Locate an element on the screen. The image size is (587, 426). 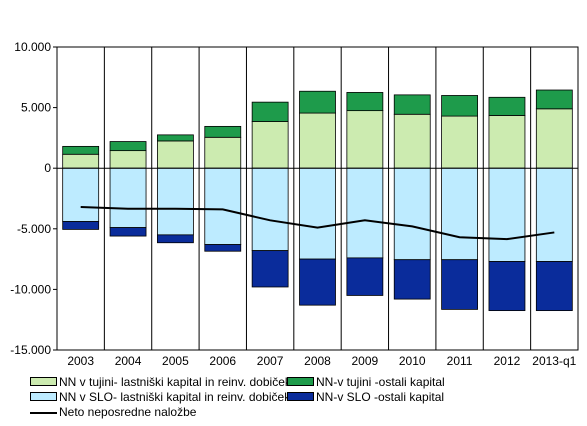
y-tick-label: -10.000 is located at coordinates (30, 289).